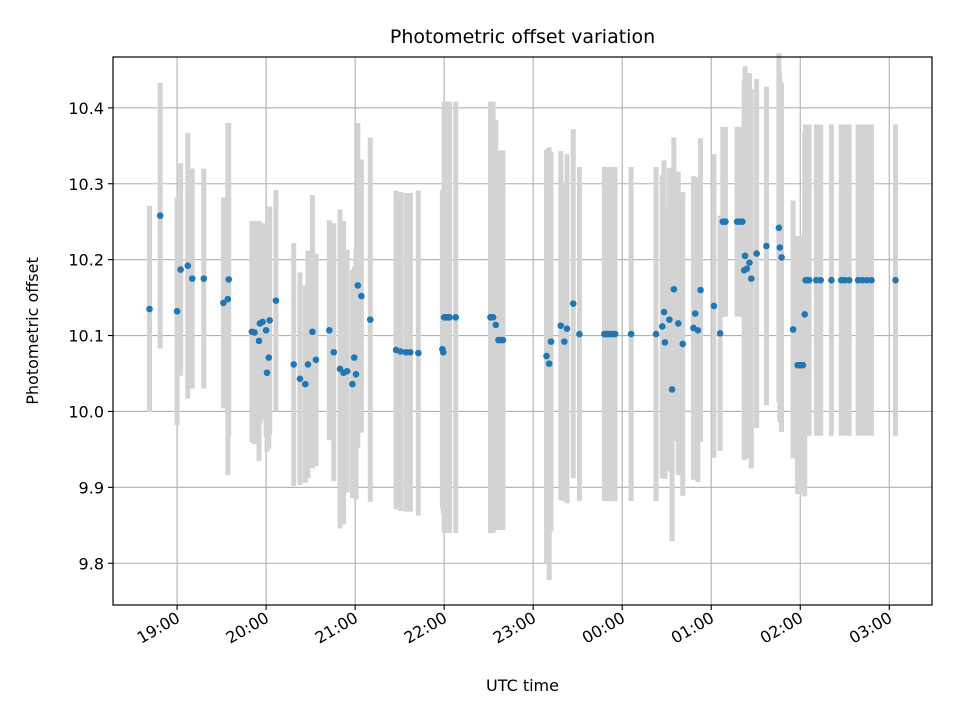 The width and height of the screenshot is (960, 720). Describe the element at coordinates (86, 184) in the screenshot. I see `y-tick-label: 10.3` at that location.